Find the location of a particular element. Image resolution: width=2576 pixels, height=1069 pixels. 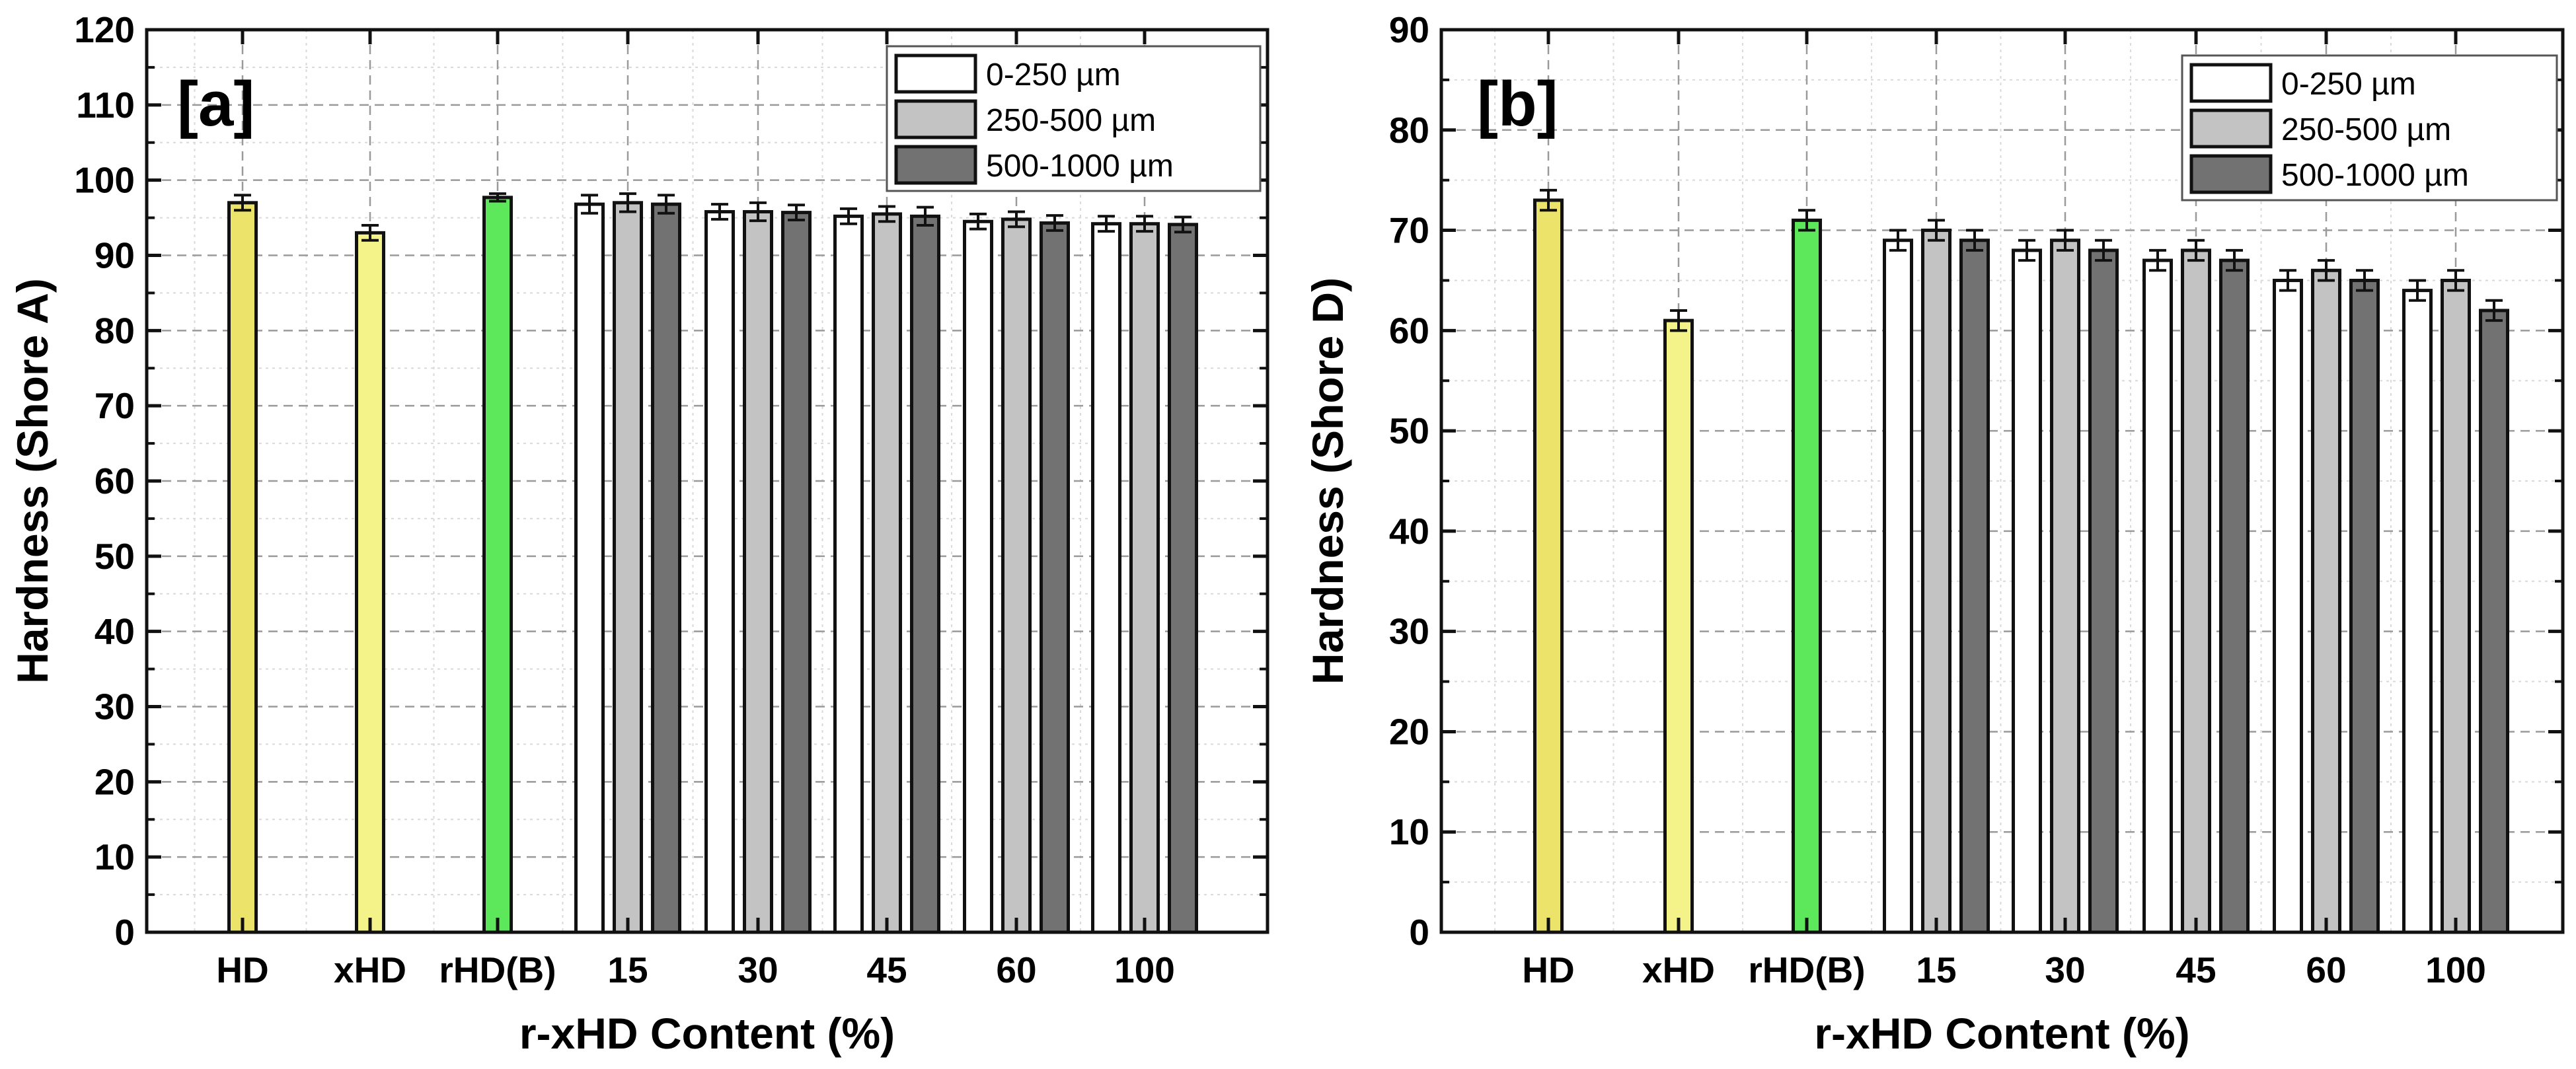

y-tick-label: 120 is located at coordinates (105, 29).